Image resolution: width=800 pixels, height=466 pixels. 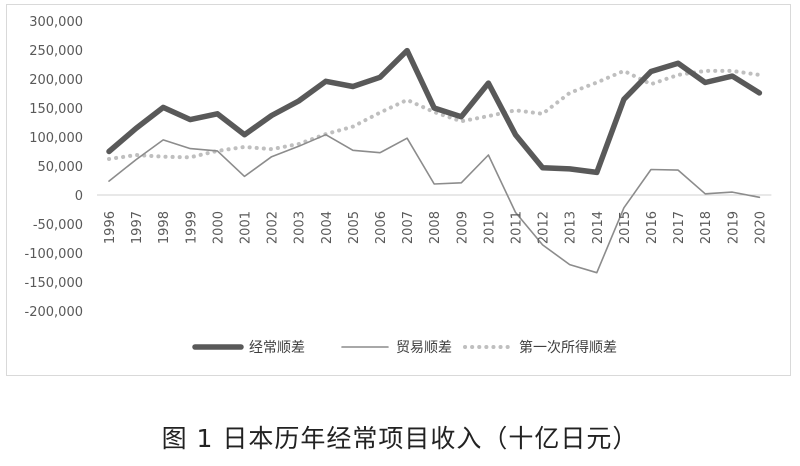 What do you see at coordinates (54, 254) in the screenshot?
I see `y-tick-label: -100,000` at bounding box center [54, 254].